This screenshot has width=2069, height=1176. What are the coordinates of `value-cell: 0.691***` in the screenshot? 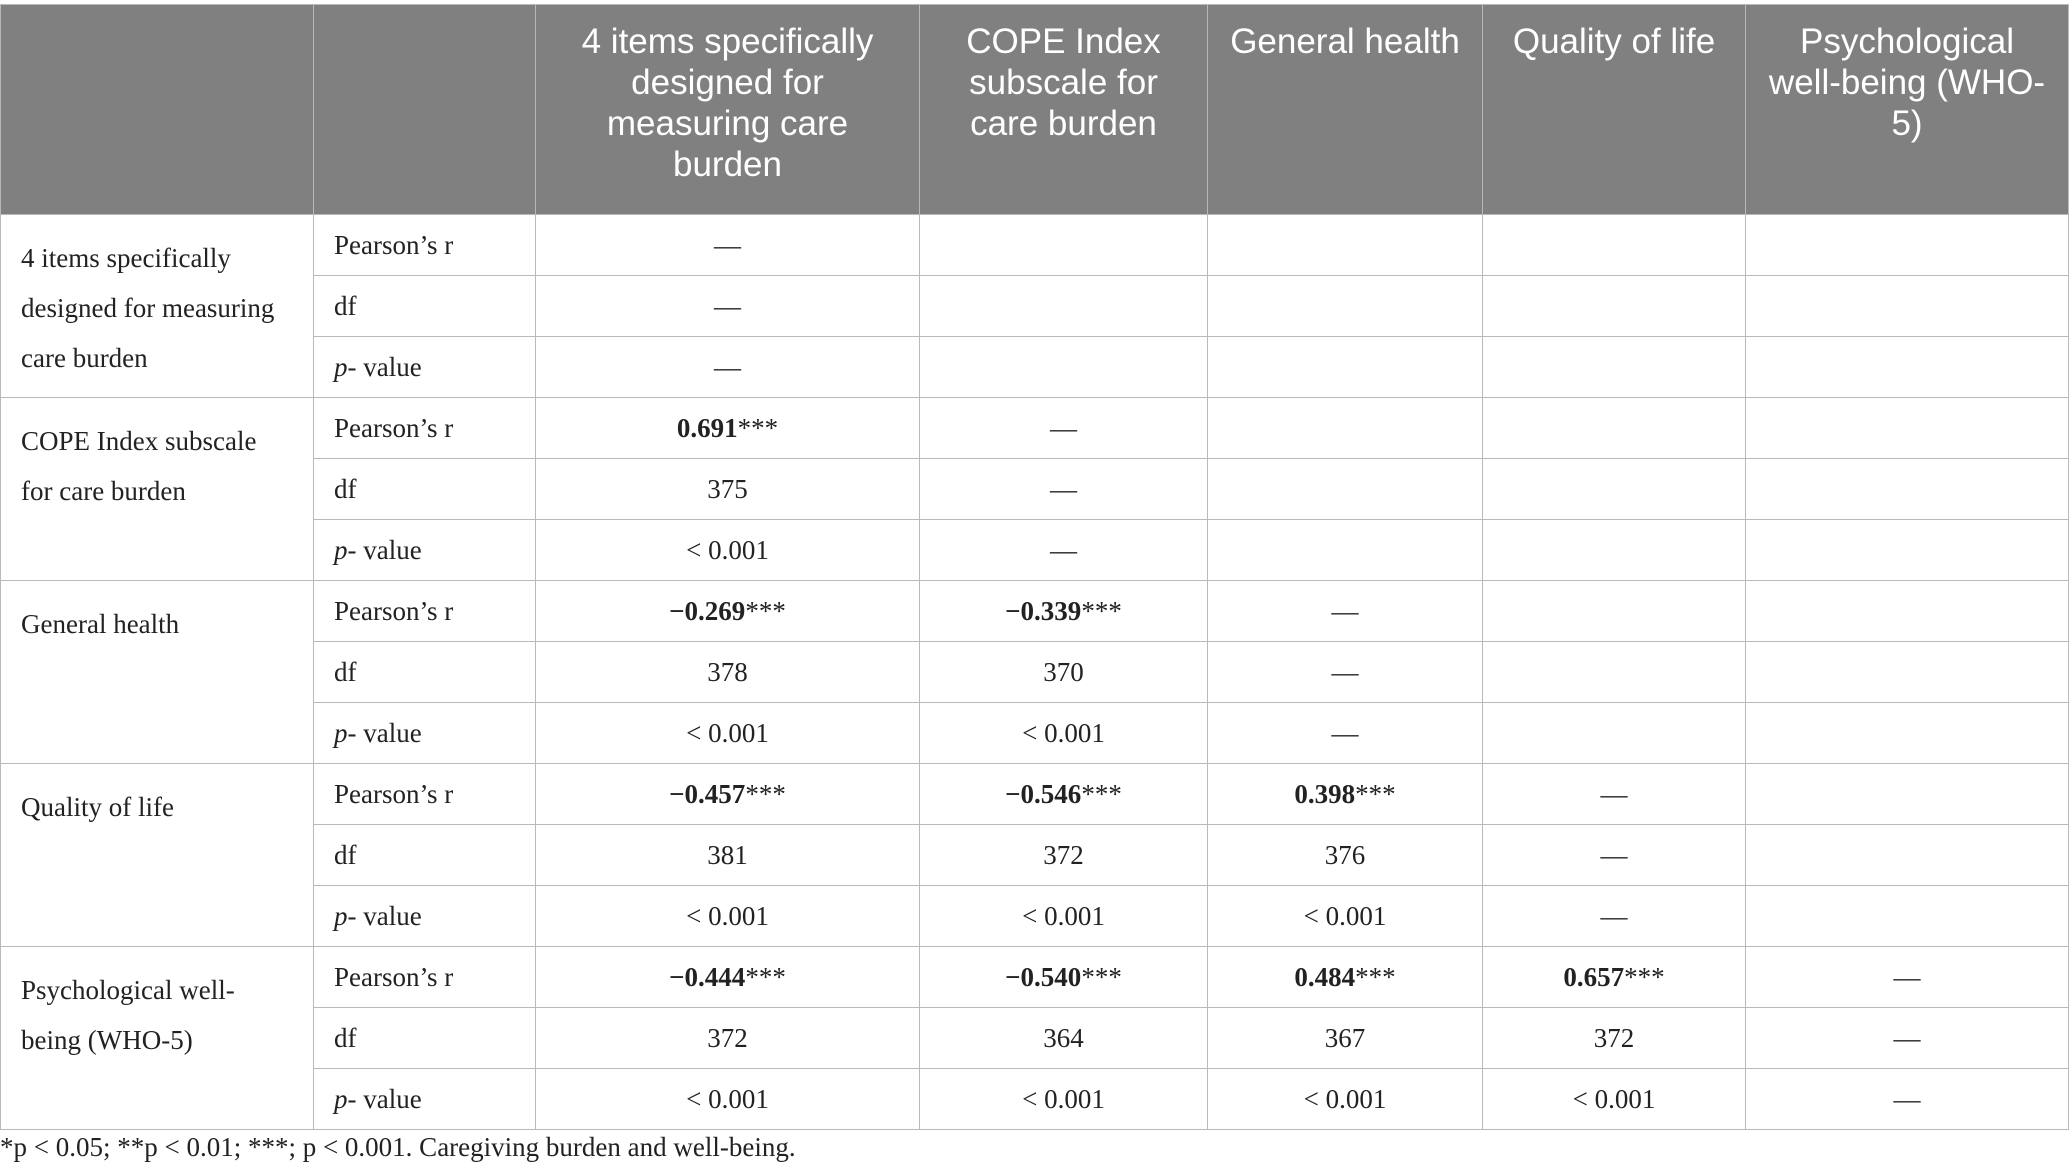 It's located at (727, 428).